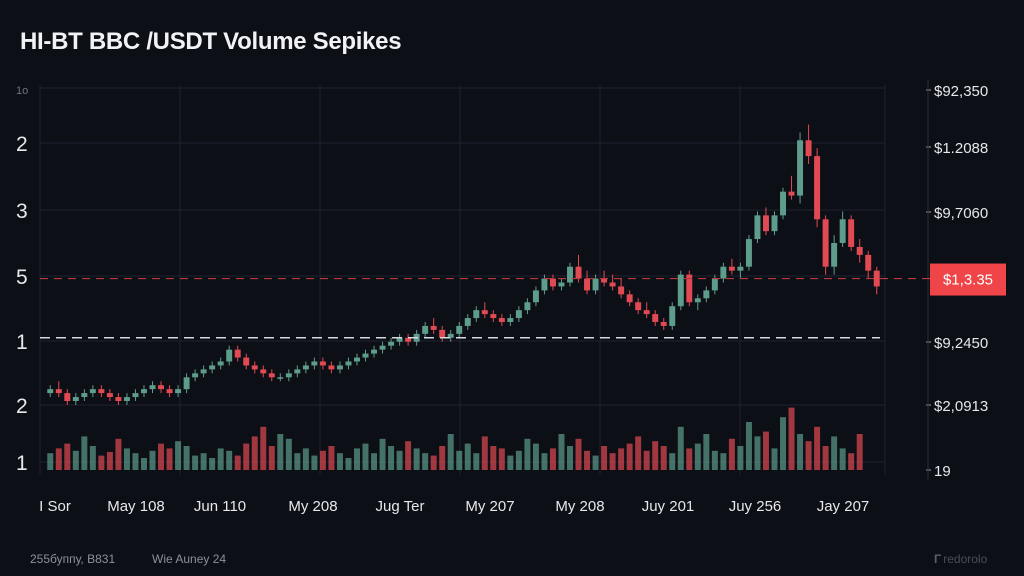  I want to click on price-badge, so click(968, 279).